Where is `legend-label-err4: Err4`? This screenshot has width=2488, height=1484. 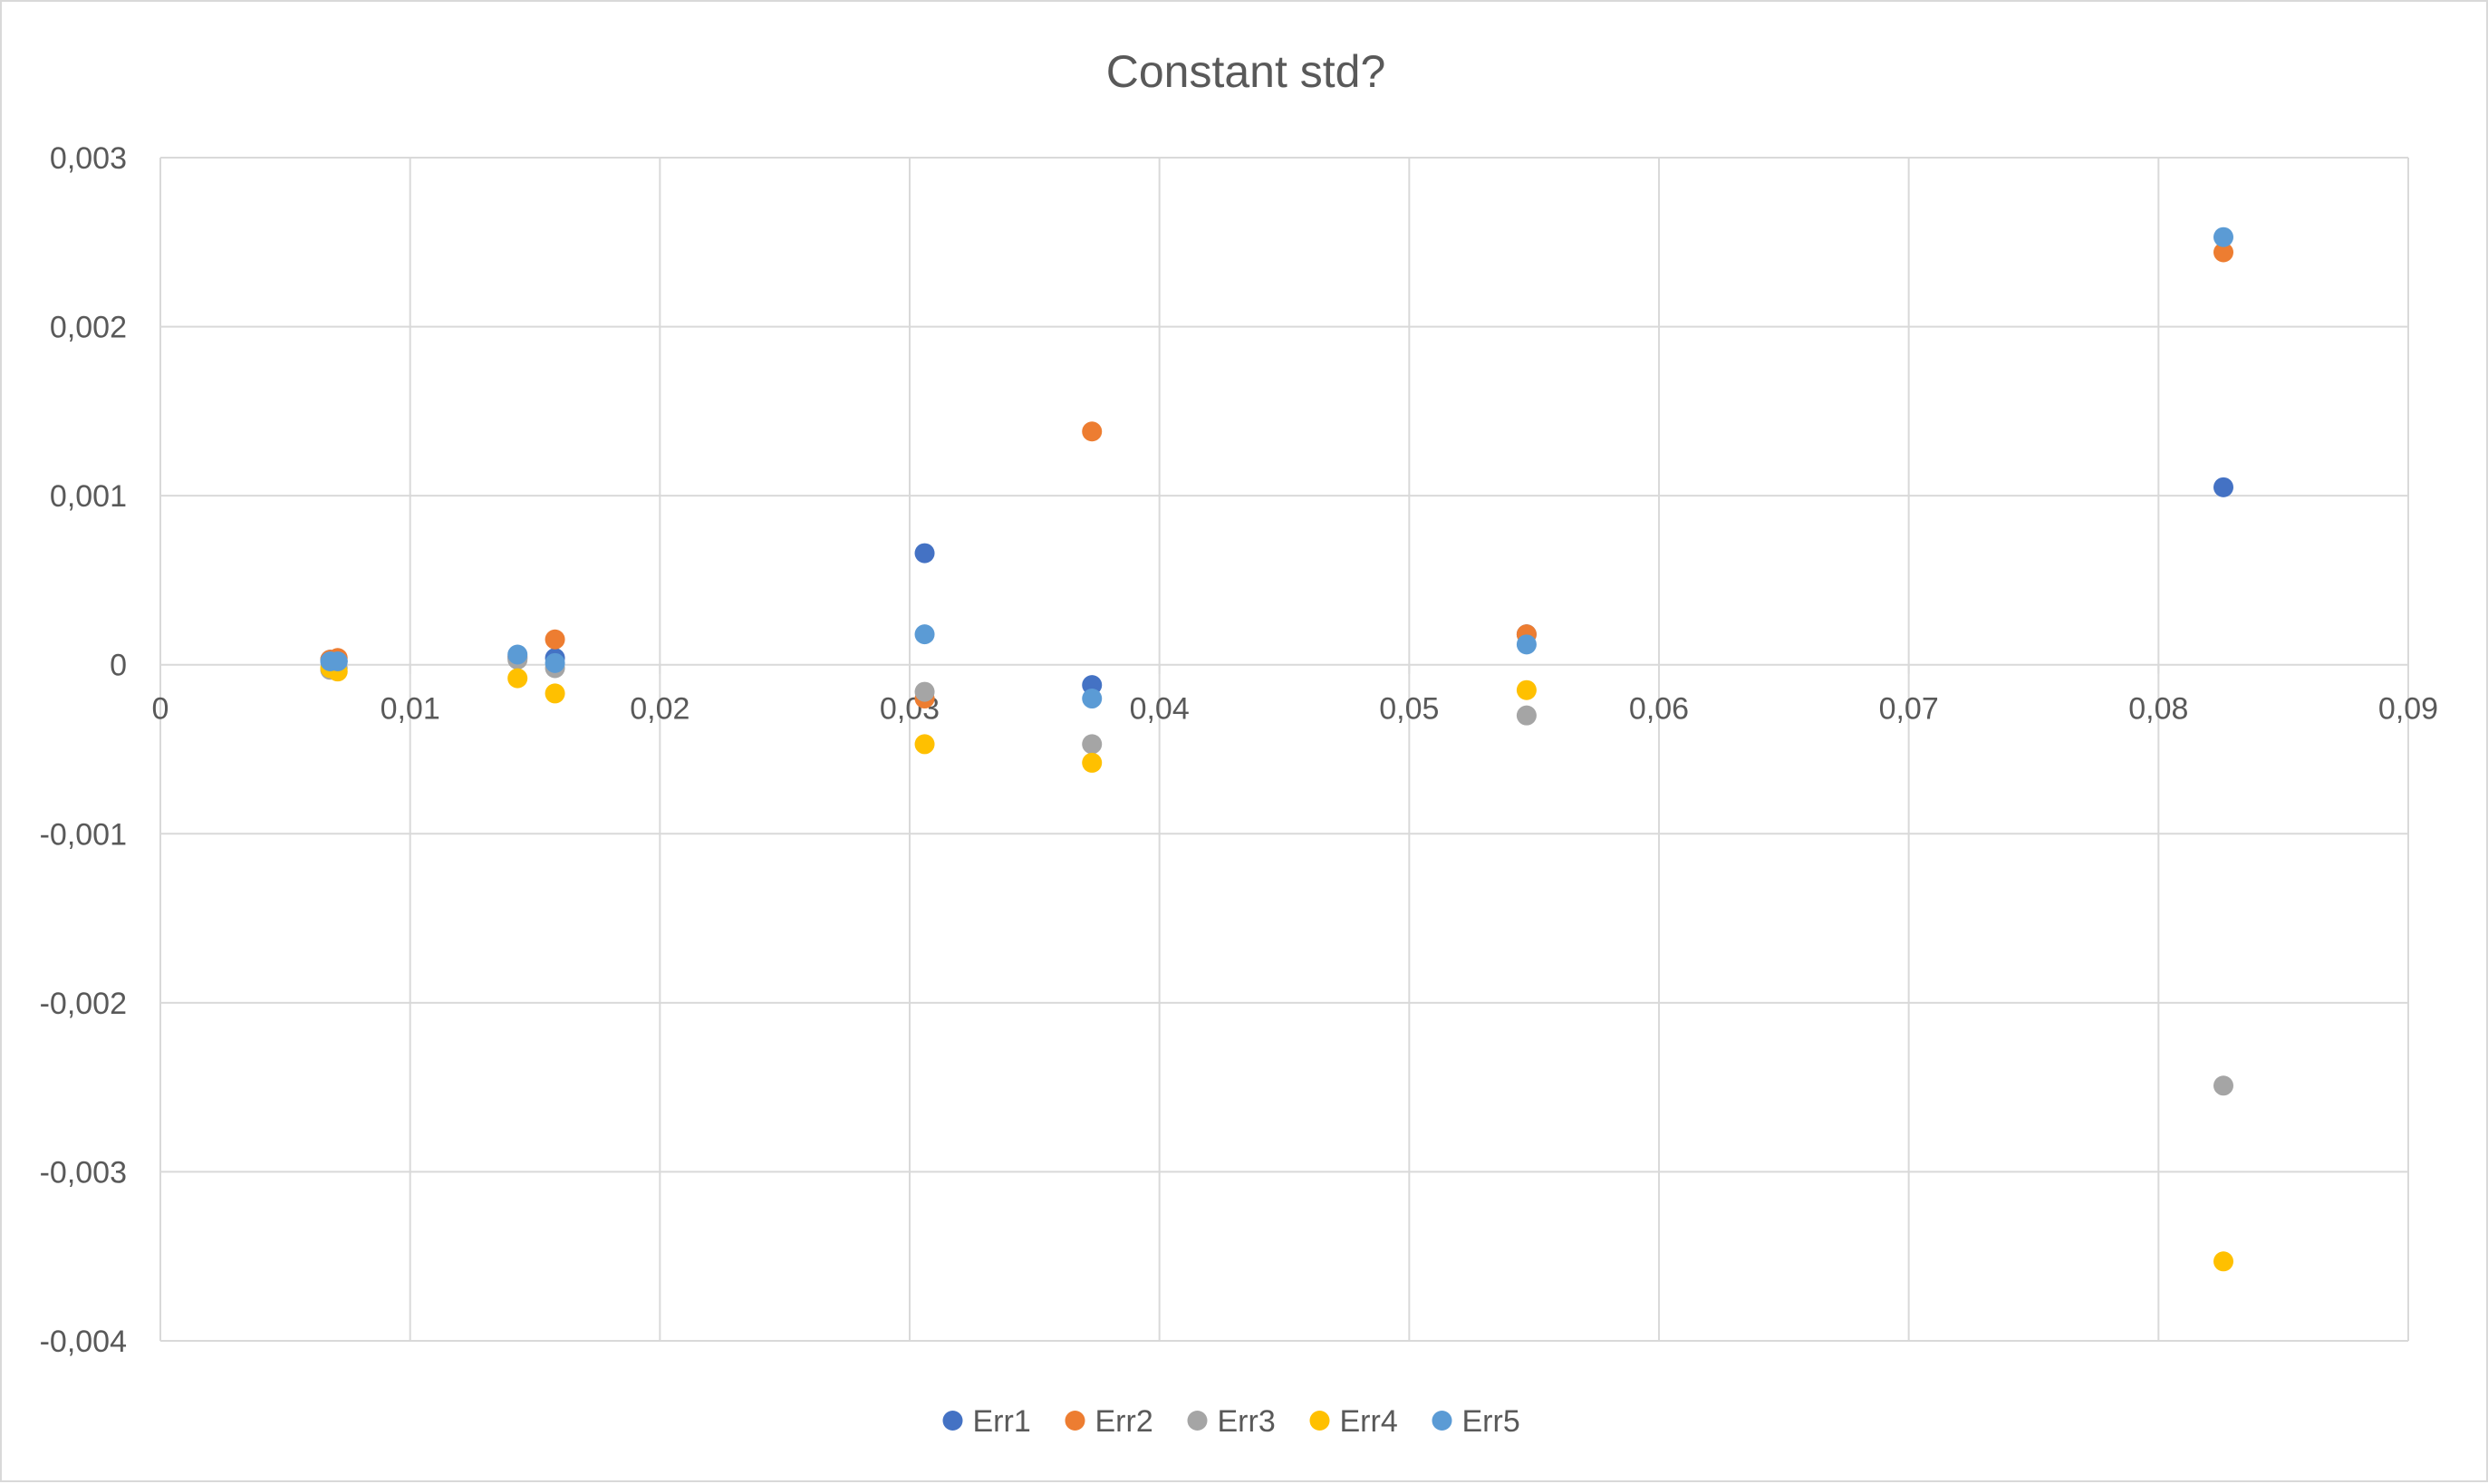 legend-label-err4: Err4 is located at coordinates (1369, 1421).